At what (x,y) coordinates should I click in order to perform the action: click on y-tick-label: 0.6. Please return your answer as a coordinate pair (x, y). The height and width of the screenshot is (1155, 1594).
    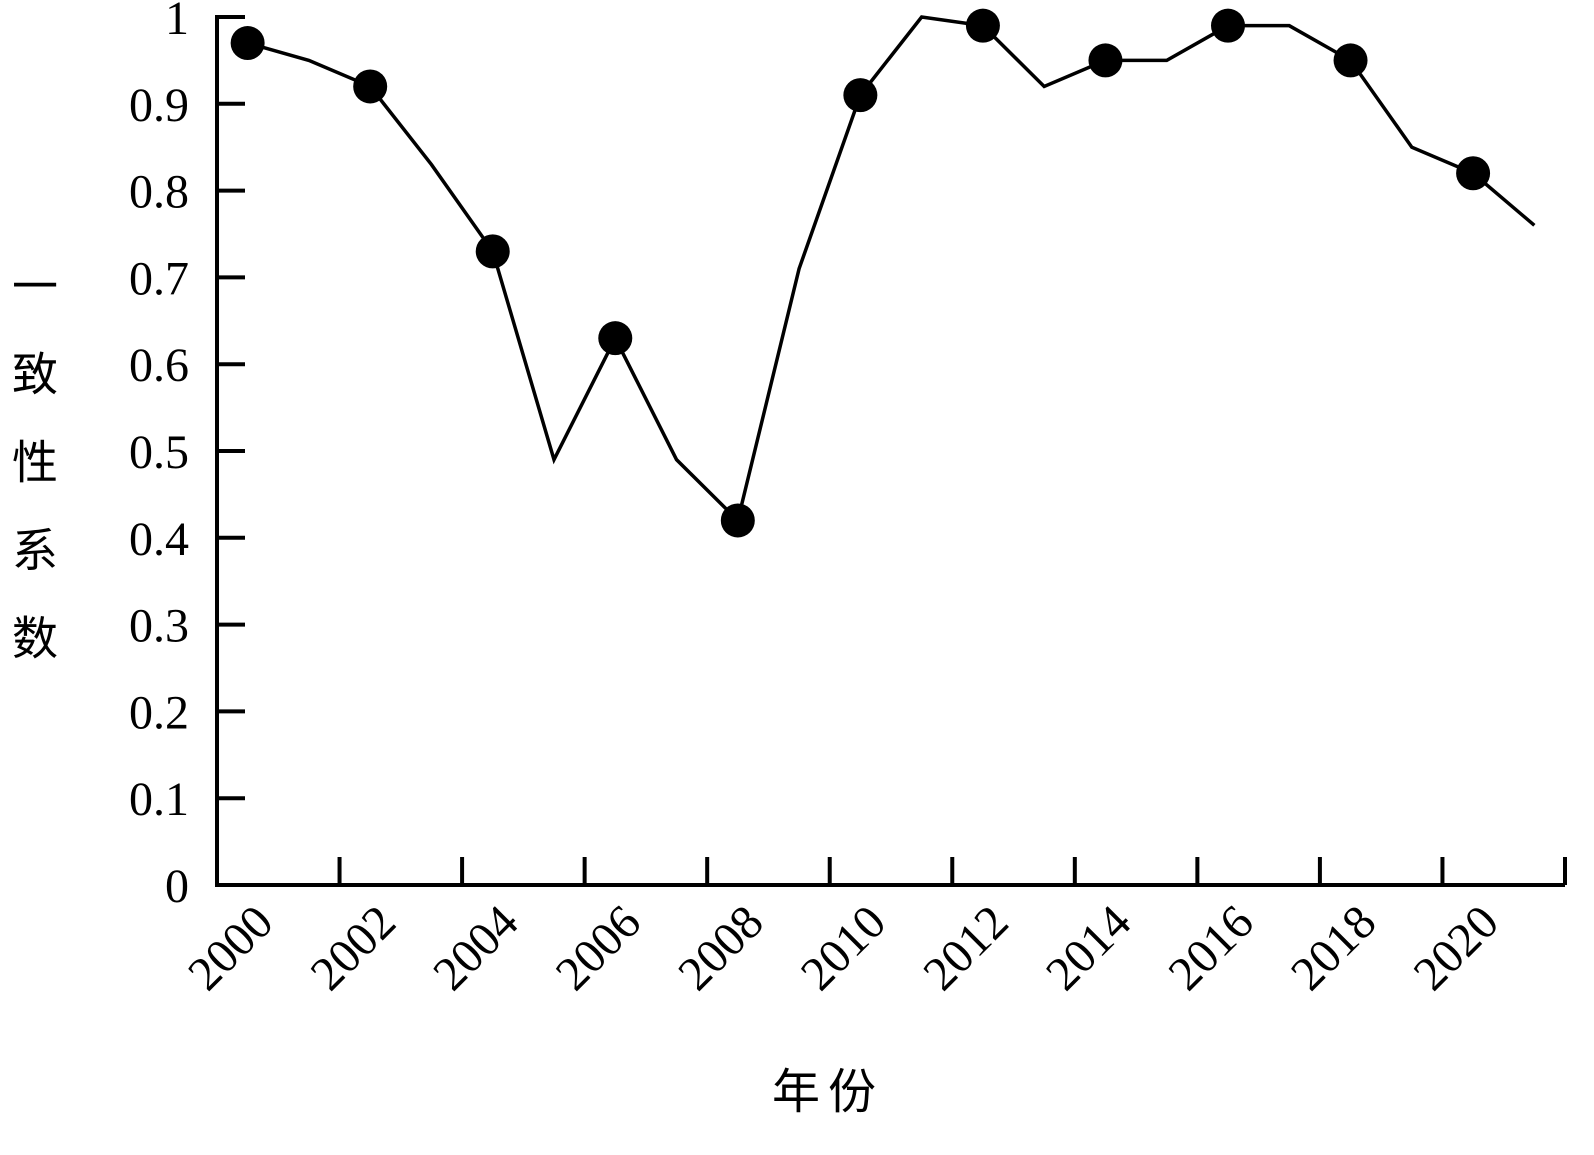
    Looking at the image, I should click on (159, 365).